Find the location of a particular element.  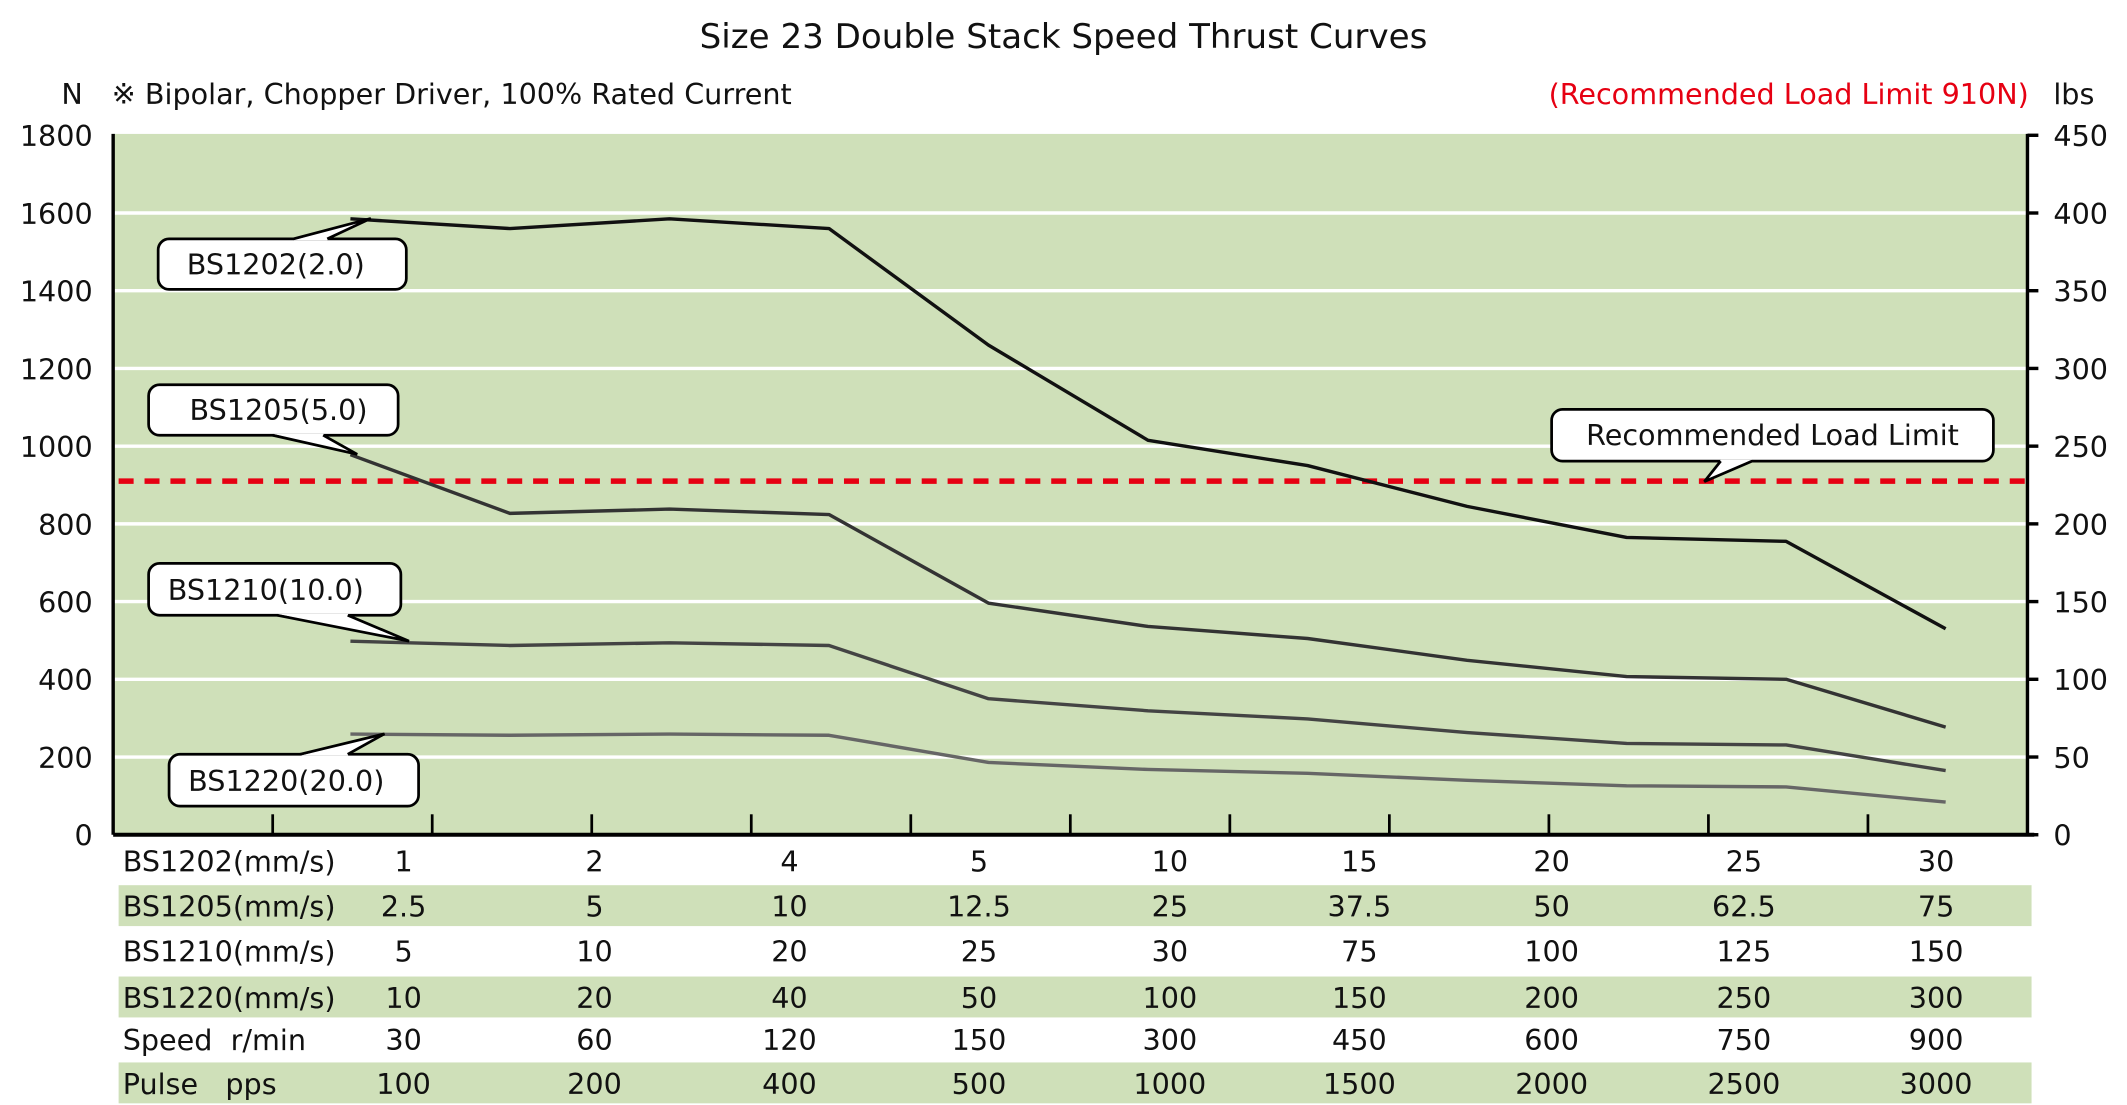

callout-label: BS1210(10.0) is located at coordinates (266, 590).